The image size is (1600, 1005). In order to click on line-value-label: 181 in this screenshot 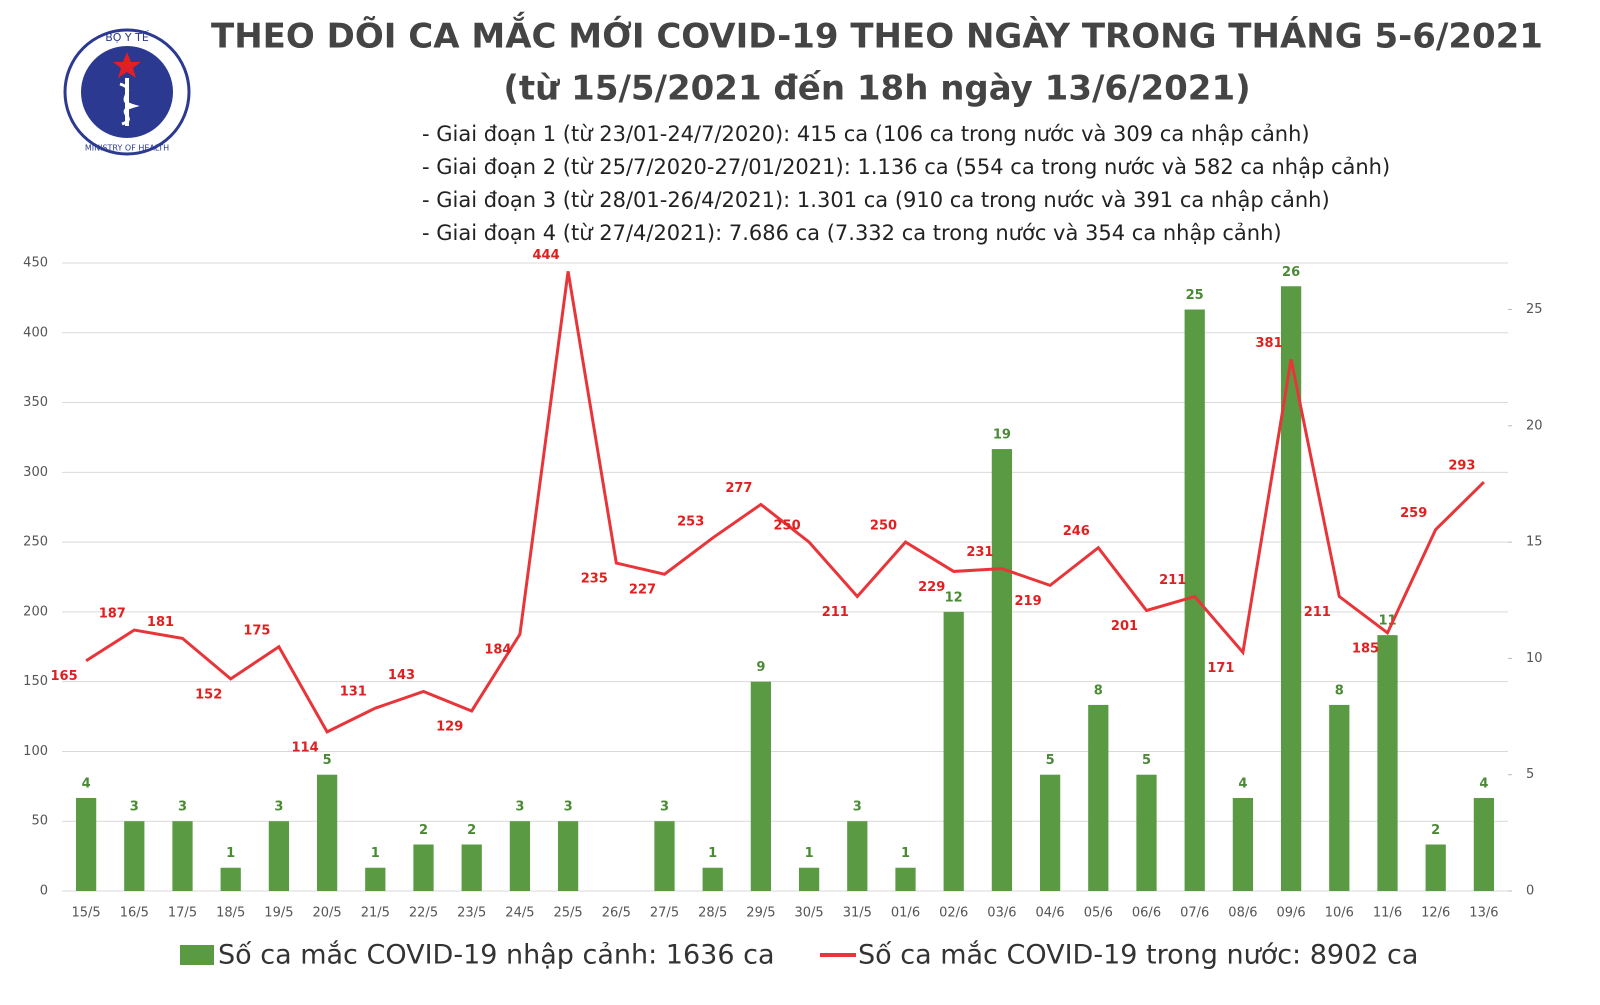, I will do `click(160, 622)`.